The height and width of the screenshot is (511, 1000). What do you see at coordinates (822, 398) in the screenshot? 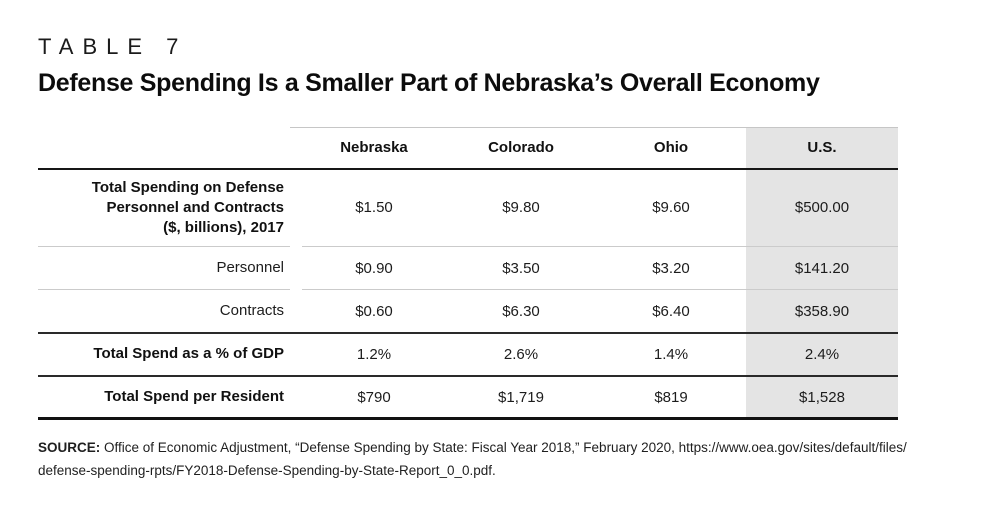
I see `cell-value: $1,528` at bounding box center [822, 398].